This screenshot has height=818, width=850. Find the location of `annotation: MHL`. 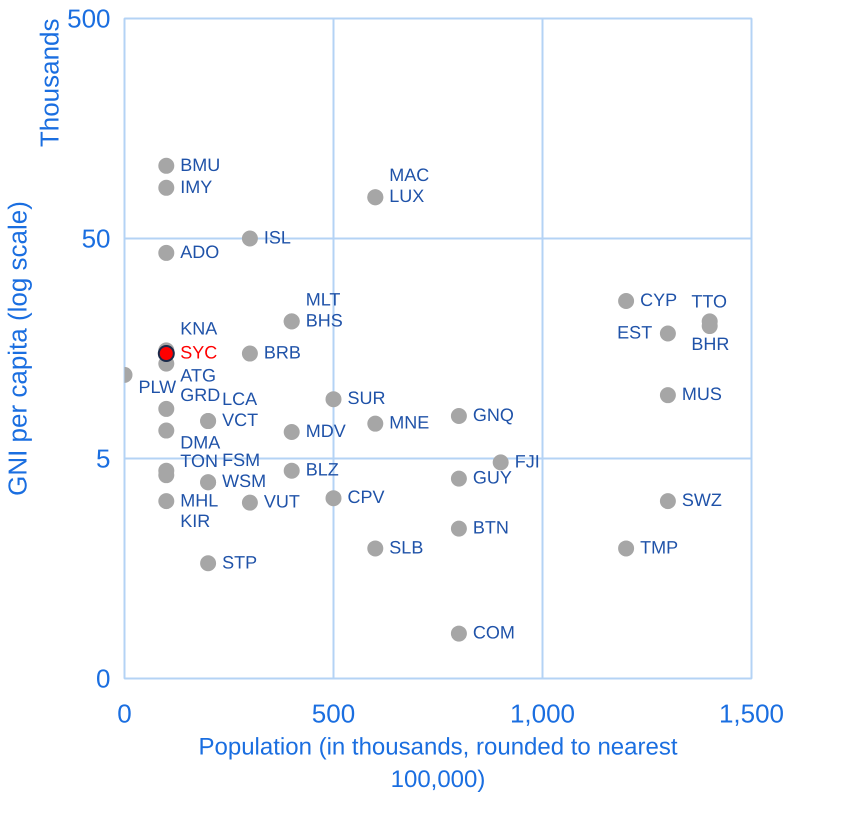

annotation: MHL is located at coordinates (199, 500).